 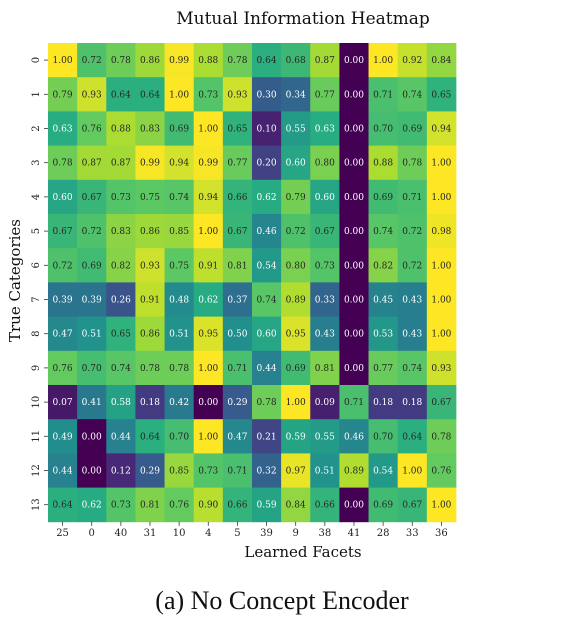 I want to click on cell-value-label: 0.58, so click(x=121, y=403).